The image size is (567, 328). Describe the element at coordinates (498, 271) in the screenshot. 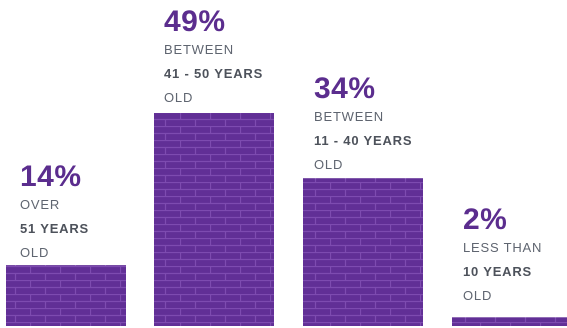

I see `bar-caption-line2: 10 YEARS` at that location.